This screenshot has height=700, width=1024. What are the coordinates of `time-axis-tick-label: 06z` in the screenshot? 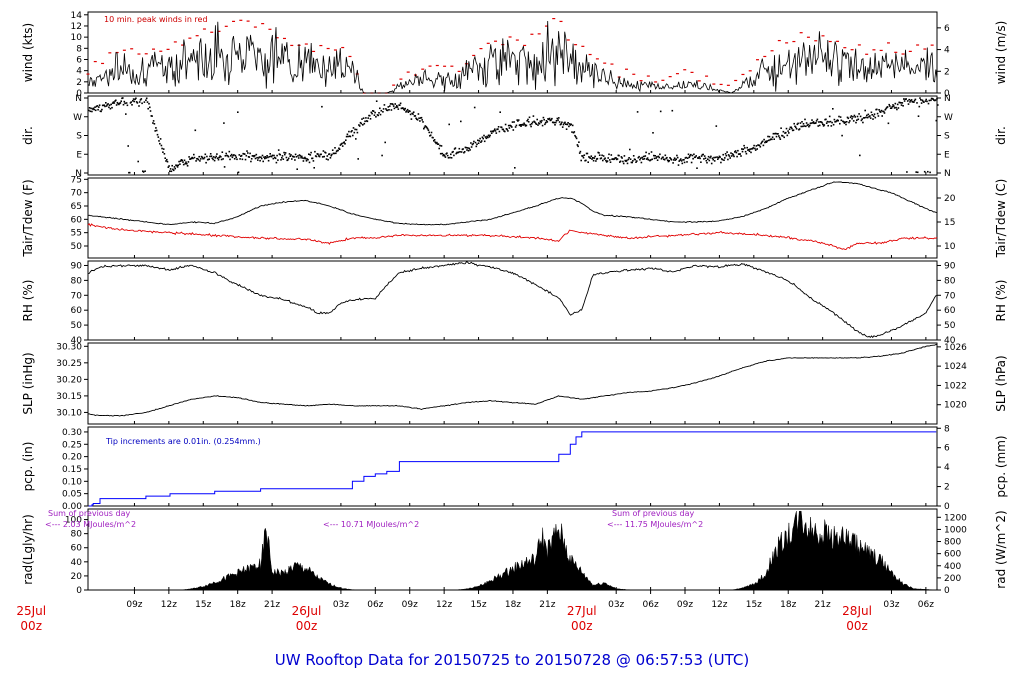 It's located at (926, 605).